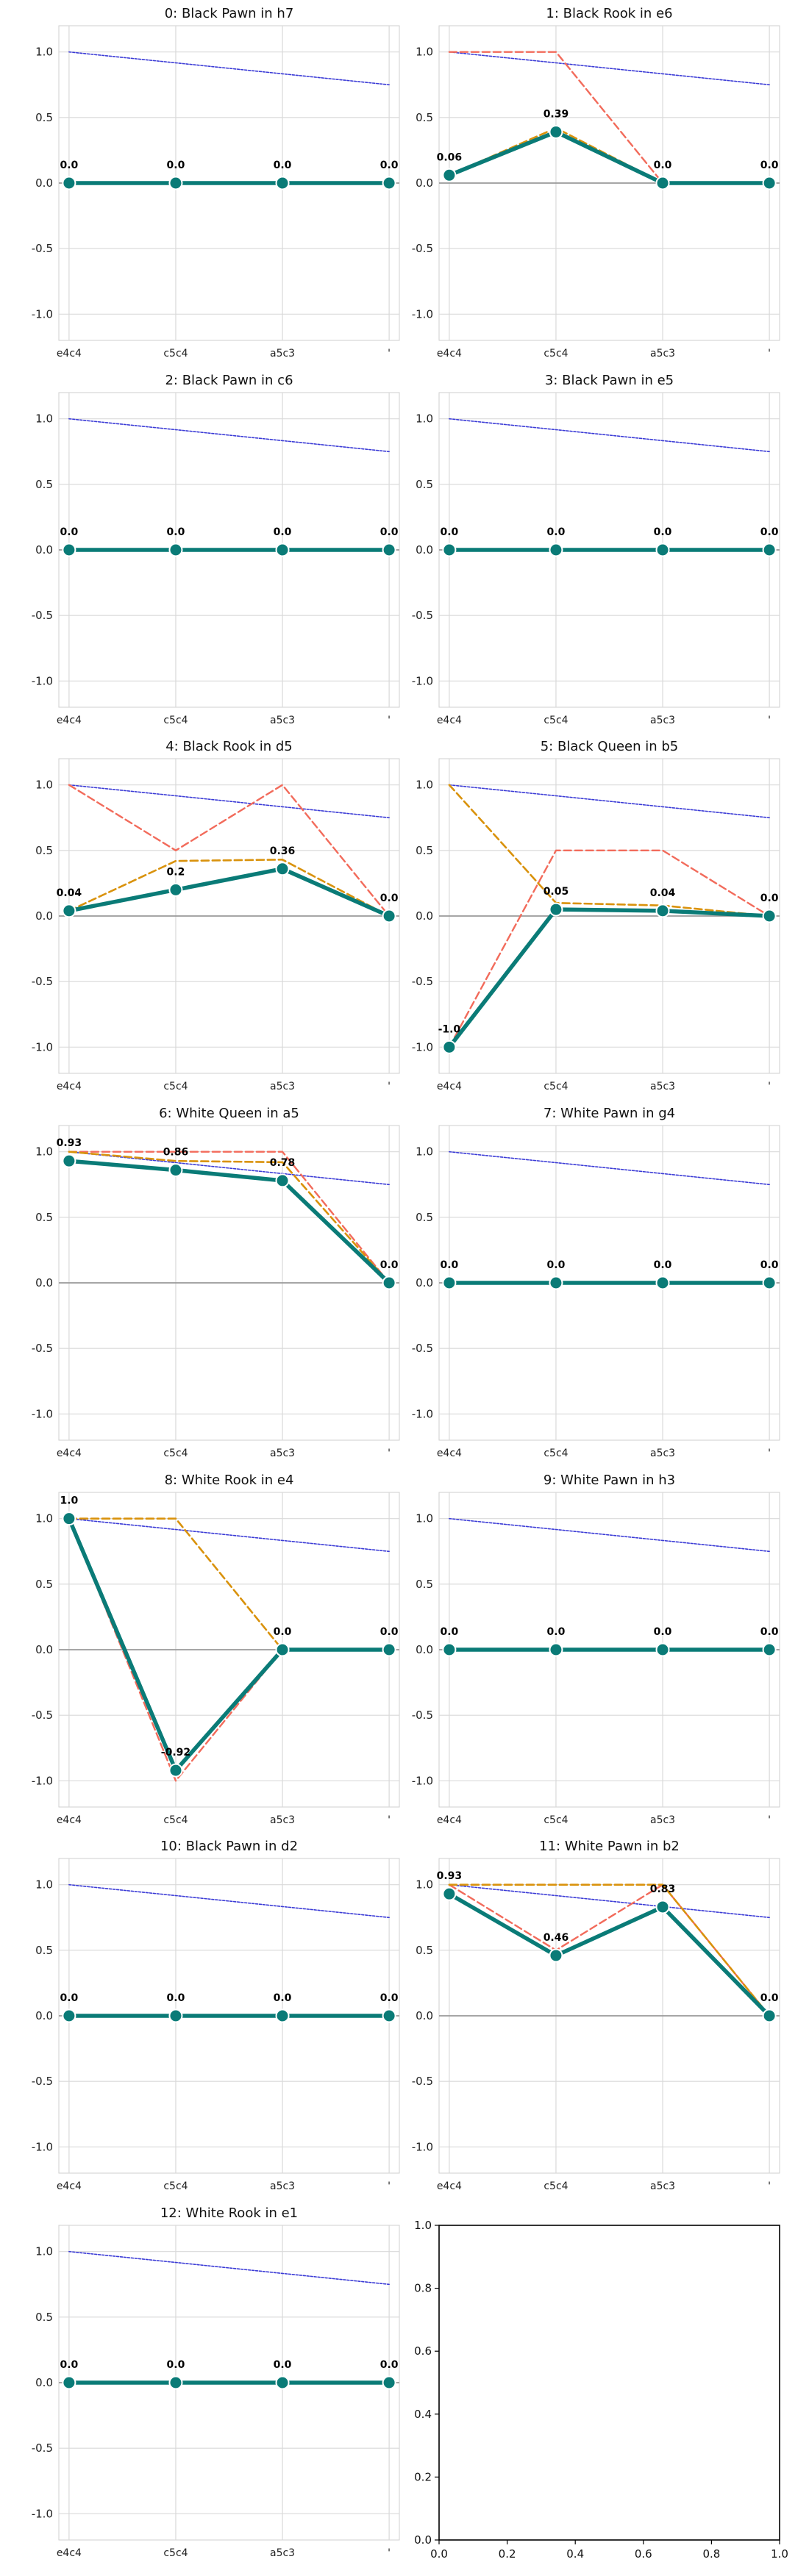  Describe the element at coordinates (229, 746) in the screenshot. I see `chart-title: 4: Black Rook in d5` at that location.